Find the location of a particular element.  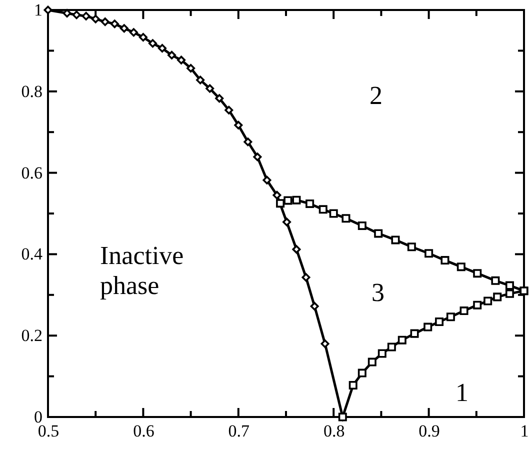

y-tick-label: 0.6 is located at coordinates (31, 172).